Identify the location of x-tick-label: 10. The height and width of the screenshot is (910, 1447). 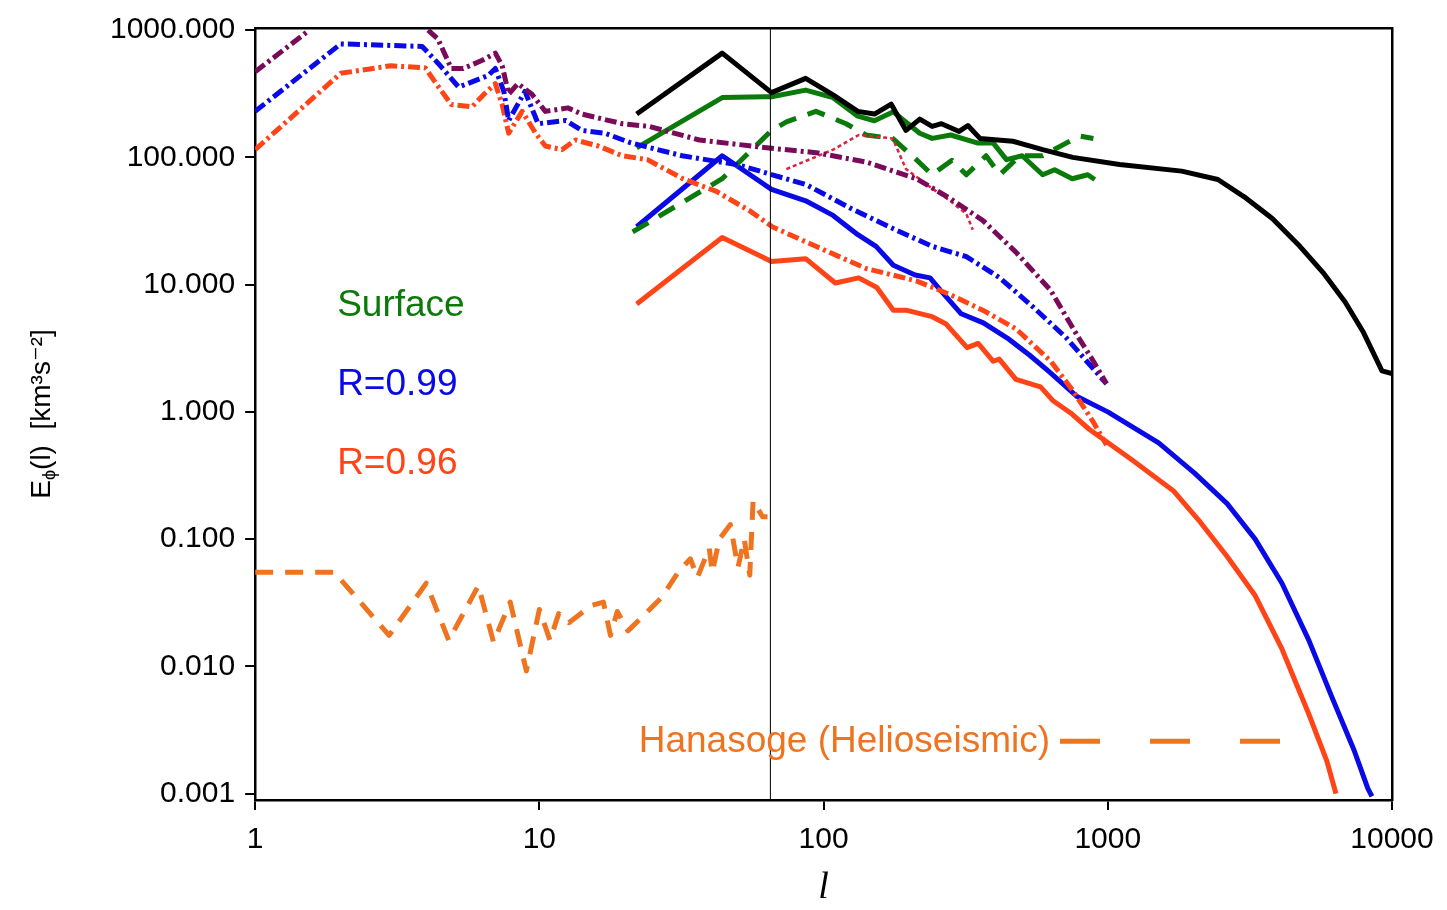
(539, 838).